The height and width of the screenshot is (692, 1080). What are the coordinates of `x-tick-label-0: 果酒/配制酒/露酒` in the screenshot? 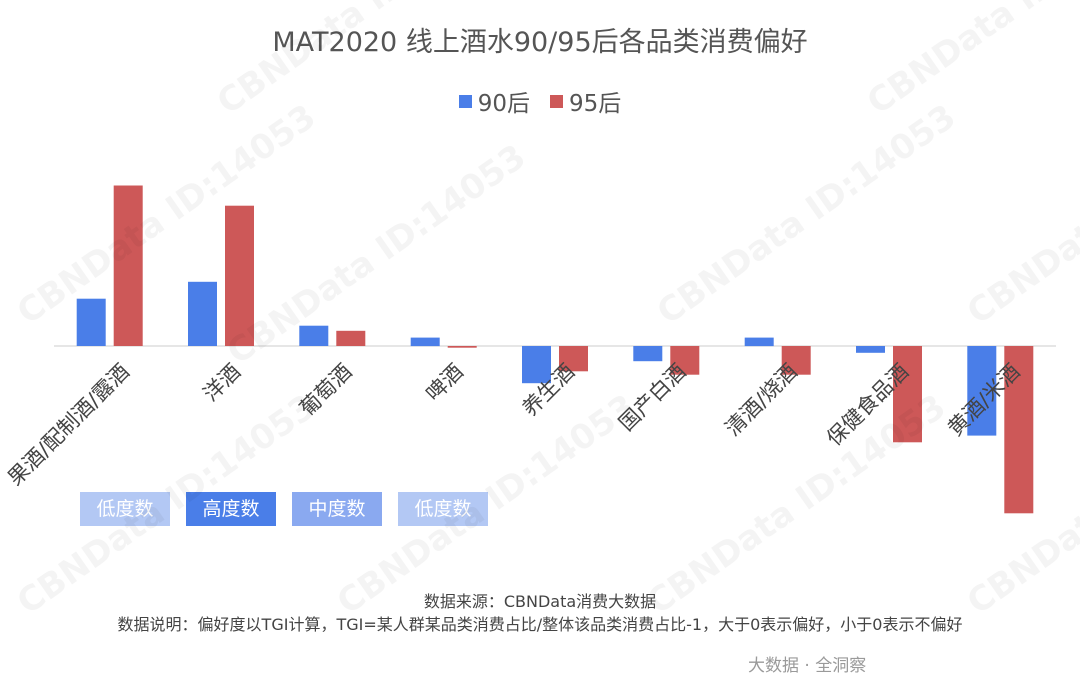 It's located at (68, 424).